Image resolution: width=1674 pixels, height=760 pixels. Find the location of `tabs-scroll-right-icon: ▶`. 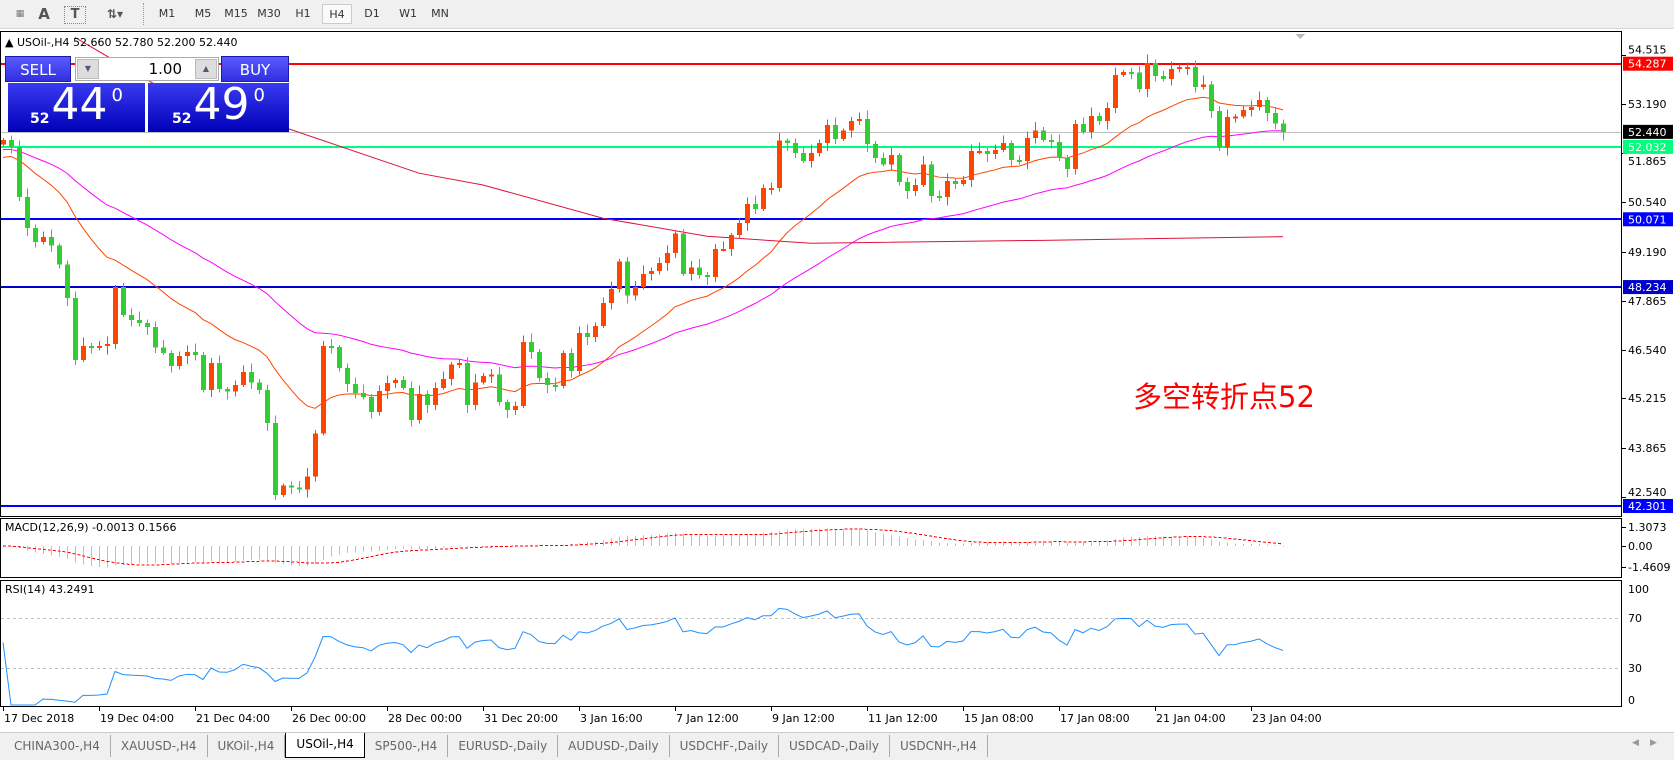

tabs-scroll-right-icon: ▶ is located at coordinates (1653, 743).